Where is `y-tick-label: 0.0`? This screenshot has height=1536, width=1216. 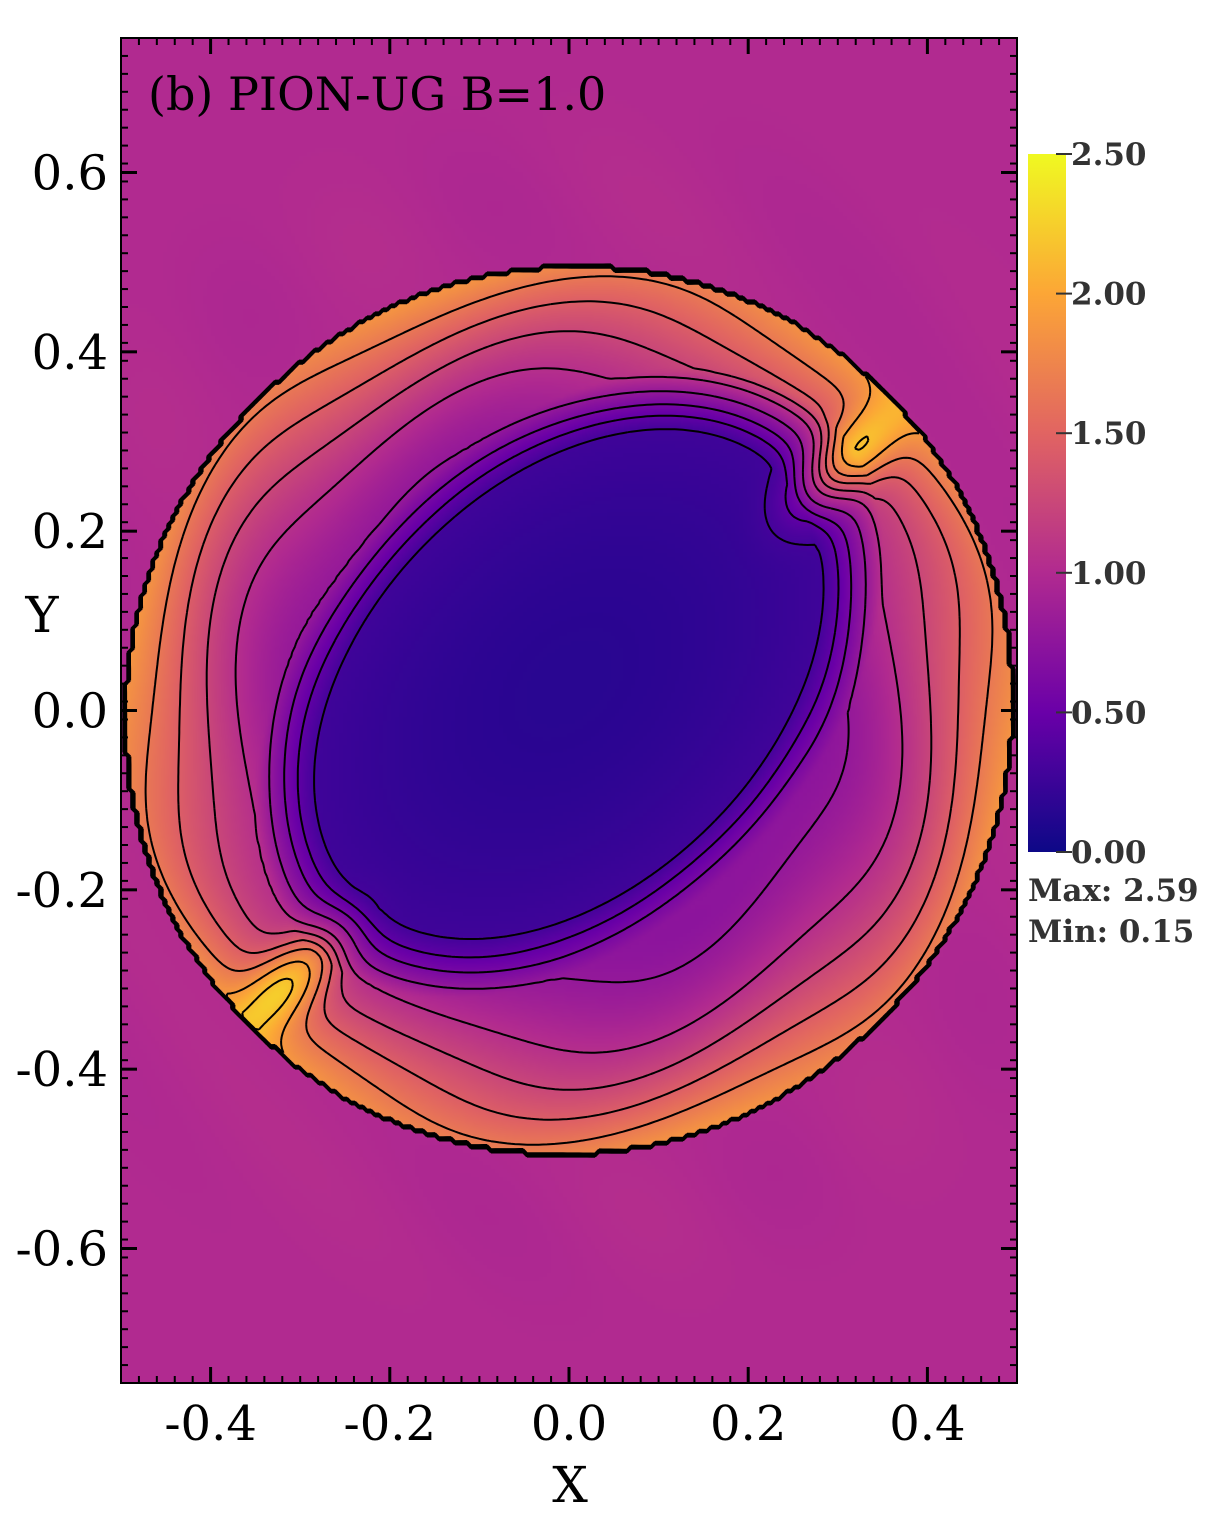
y-tick-label: 0.0 is located at coordinates (70, 712).